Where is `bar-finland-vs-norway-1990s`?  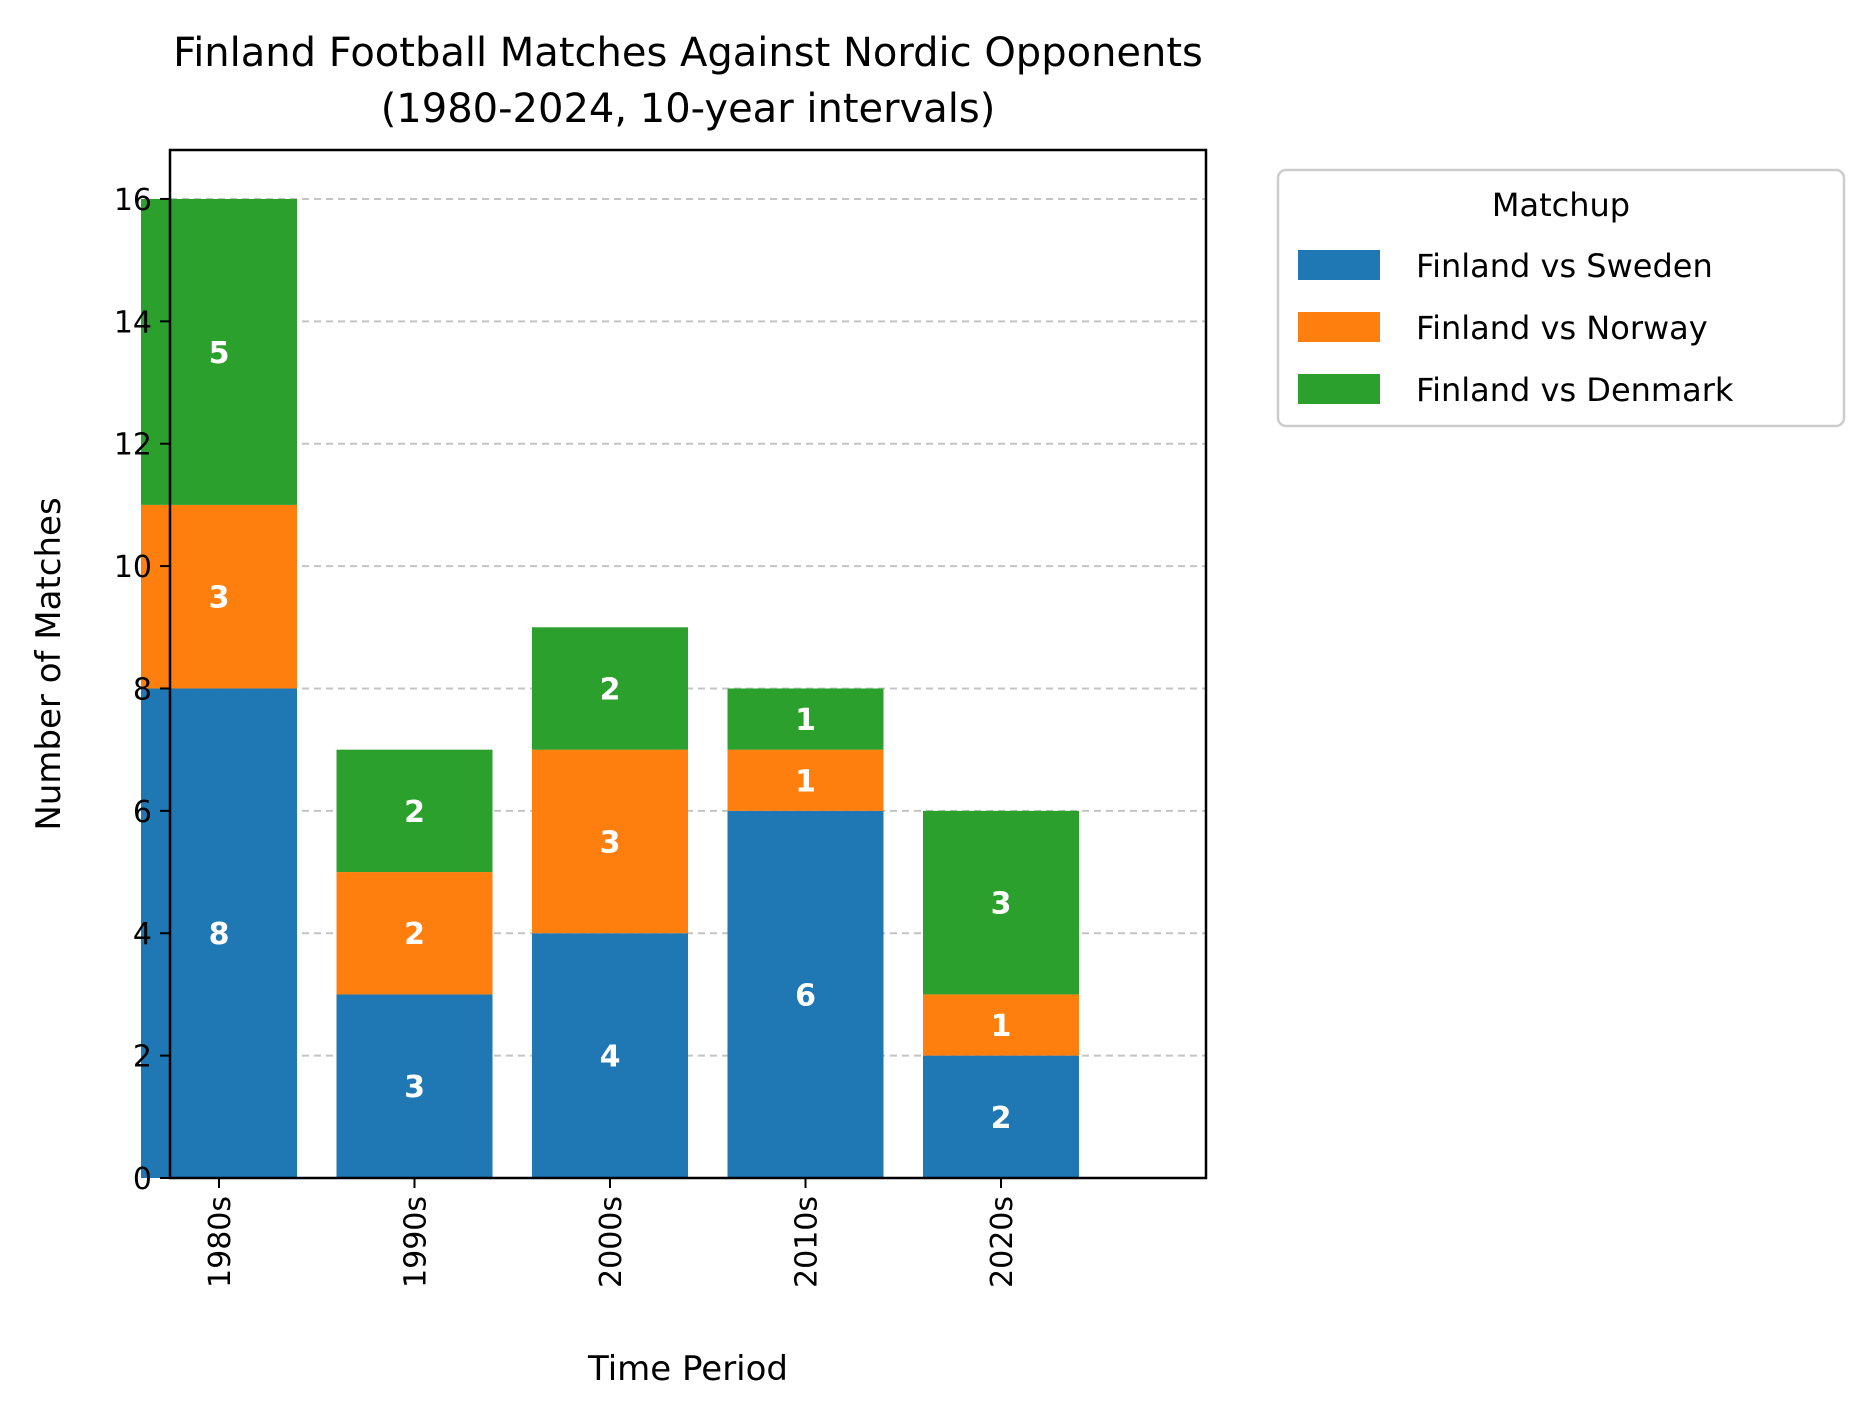 bar-finland-vs-norway-1990s is located at coordinates (414, 933).